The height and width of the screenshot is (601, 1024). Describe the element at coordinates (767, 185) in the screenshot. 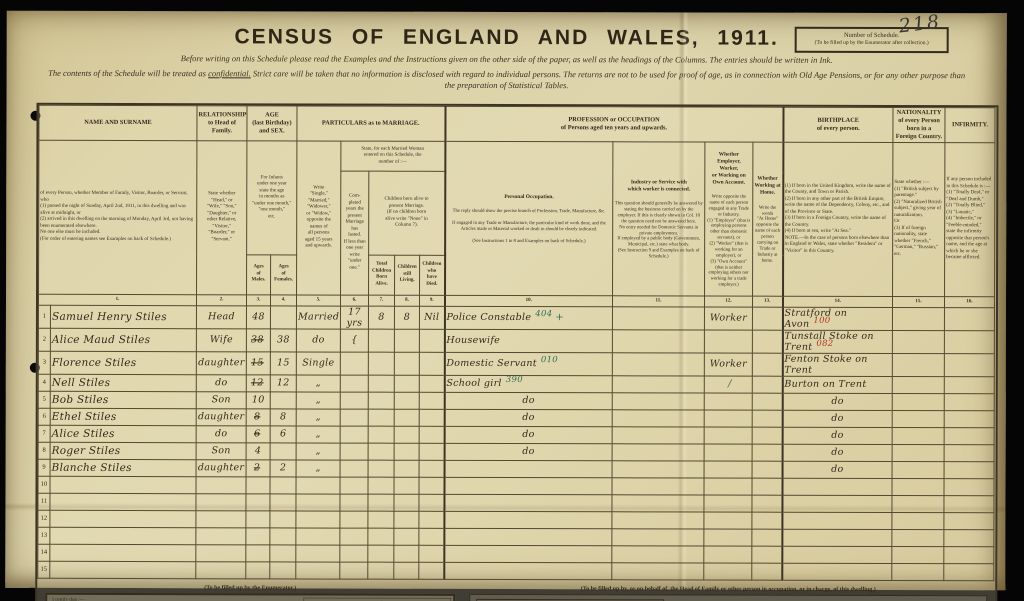

I see `working-at-home-title: Whether Working at Home.` at that location.